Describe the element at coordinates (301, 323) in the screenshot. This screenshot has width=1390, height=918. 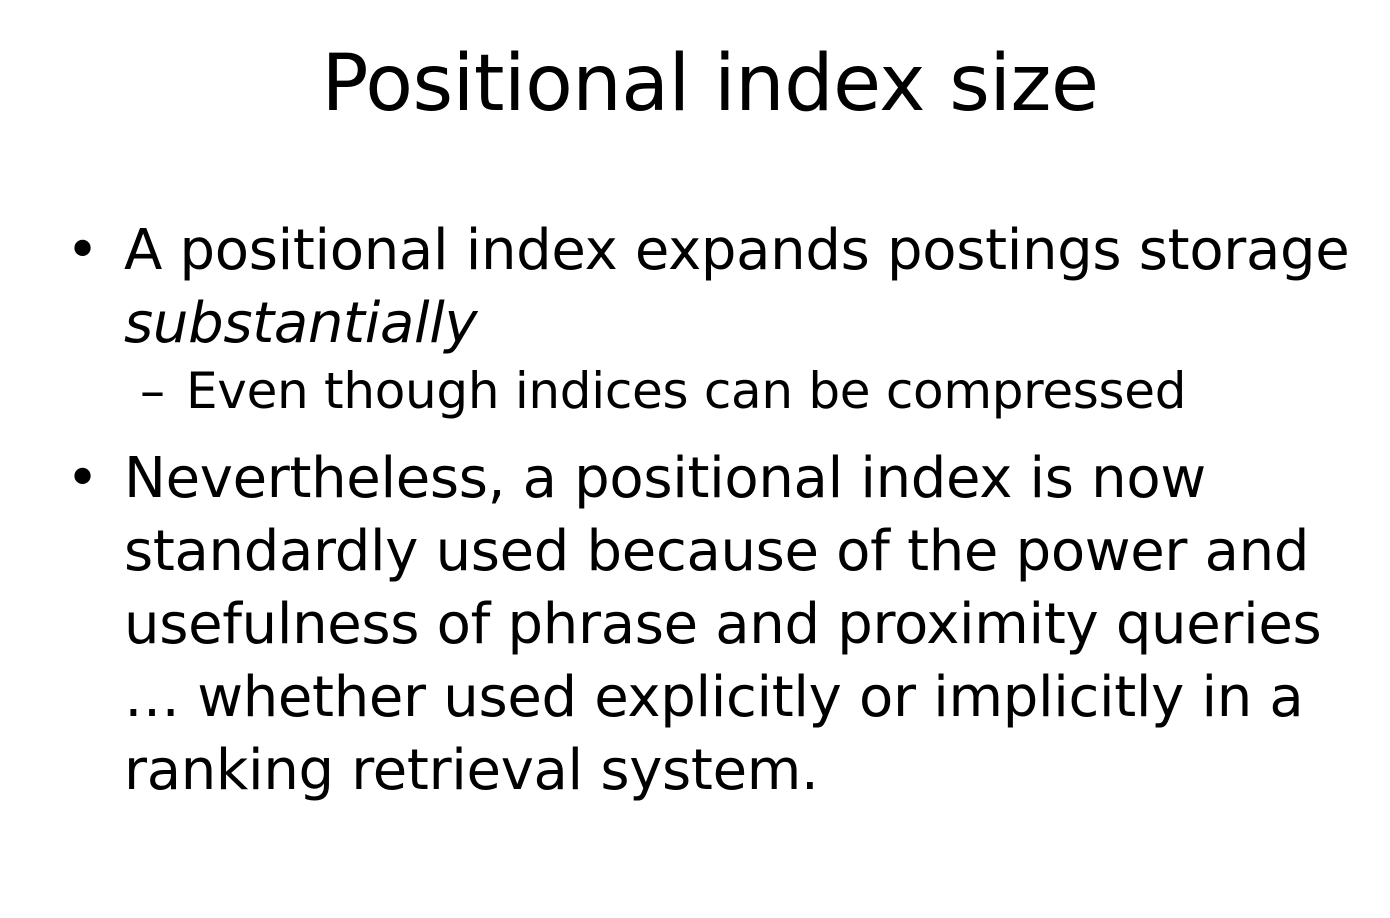
I see `bullet-text-emphasis: substantially` at that location.